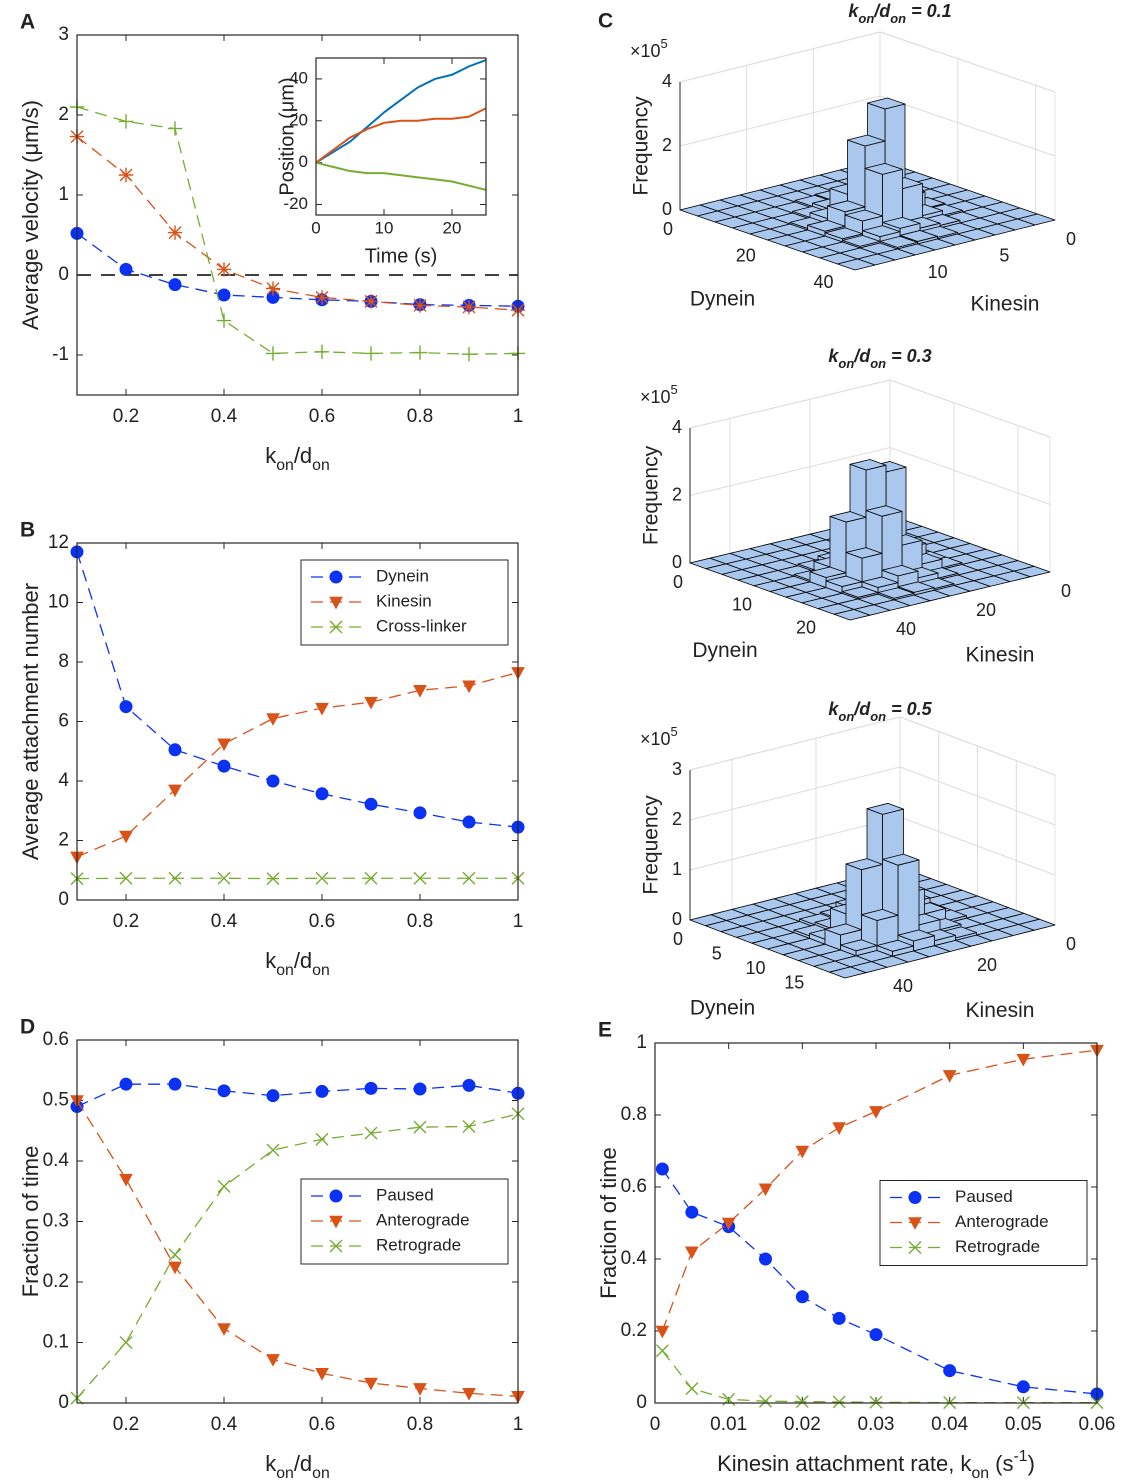 This screenshot has height=1481, width=1122. I want to click on legend-label: Paused, so click(405, 1194).